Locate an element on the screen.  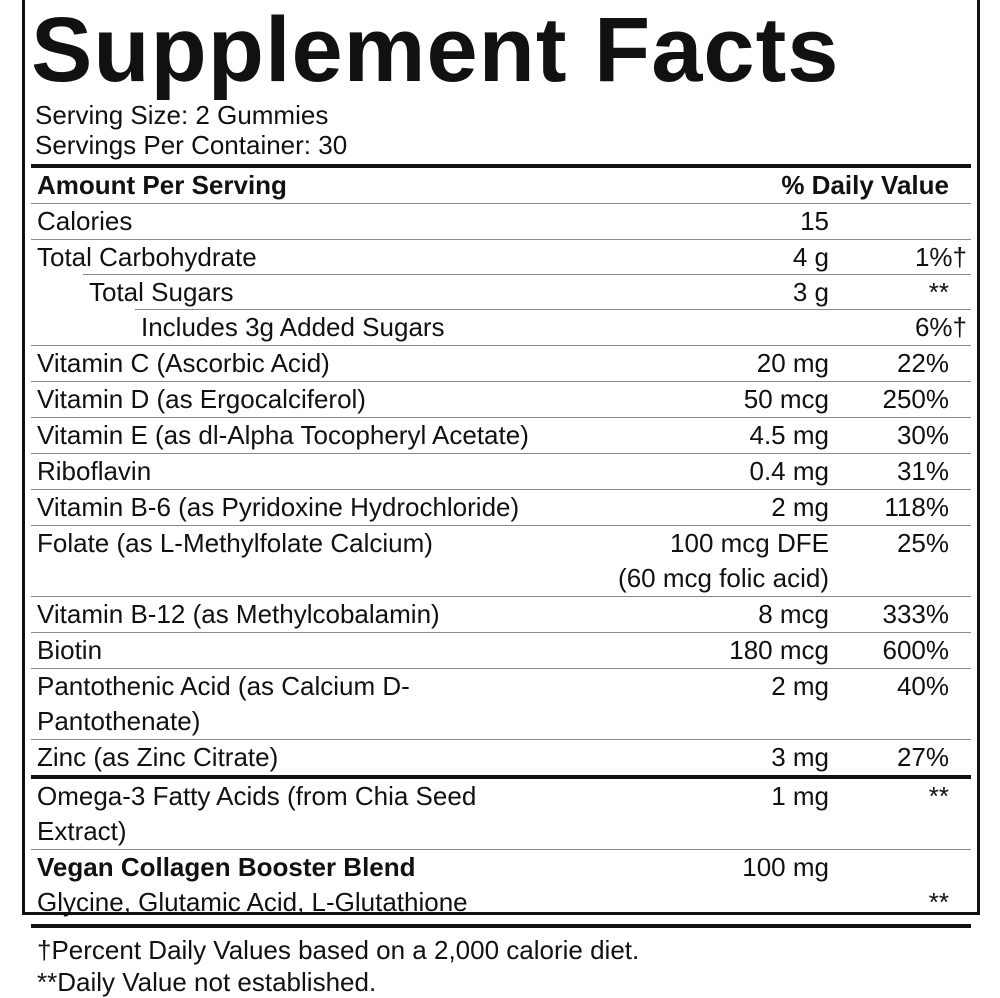
nutrient-name: Calories is located at coordinates (300, 221).